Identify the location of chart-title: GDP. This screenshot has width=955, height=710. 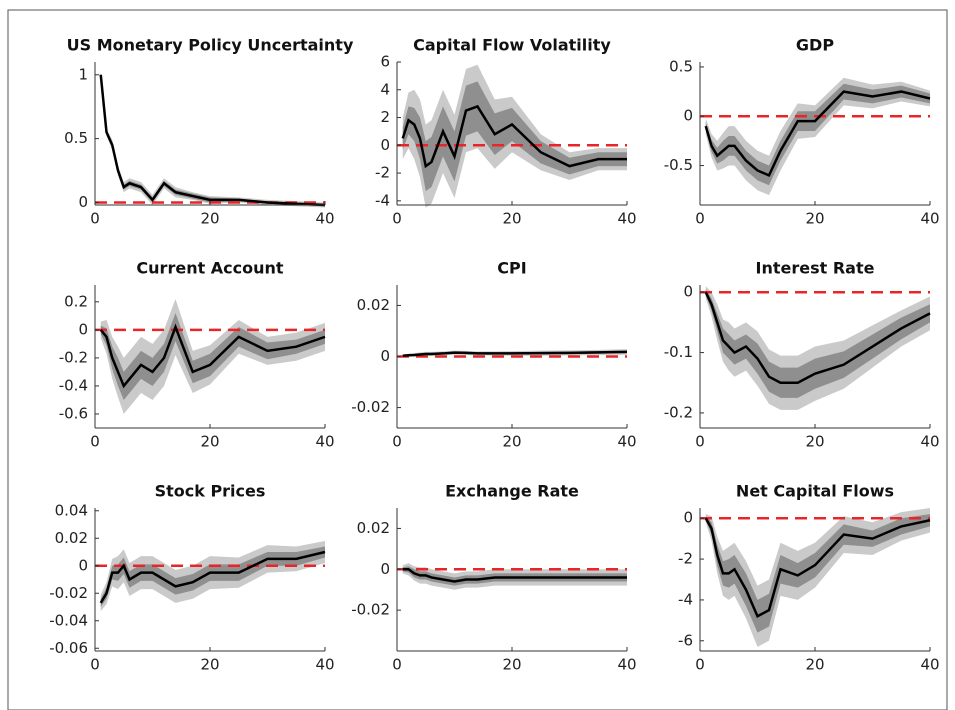
(815, 45).